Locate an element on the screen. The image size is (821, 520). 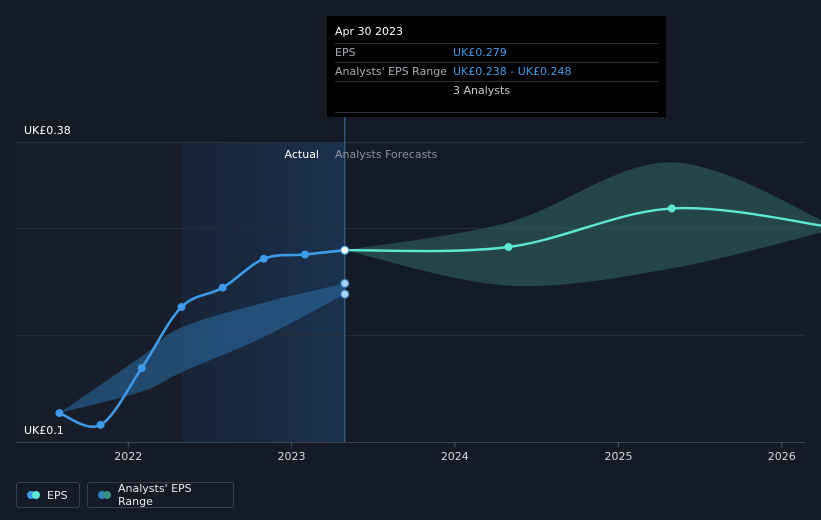
tooltip-value: UK£0.279 is located at coordinates (480, 52).